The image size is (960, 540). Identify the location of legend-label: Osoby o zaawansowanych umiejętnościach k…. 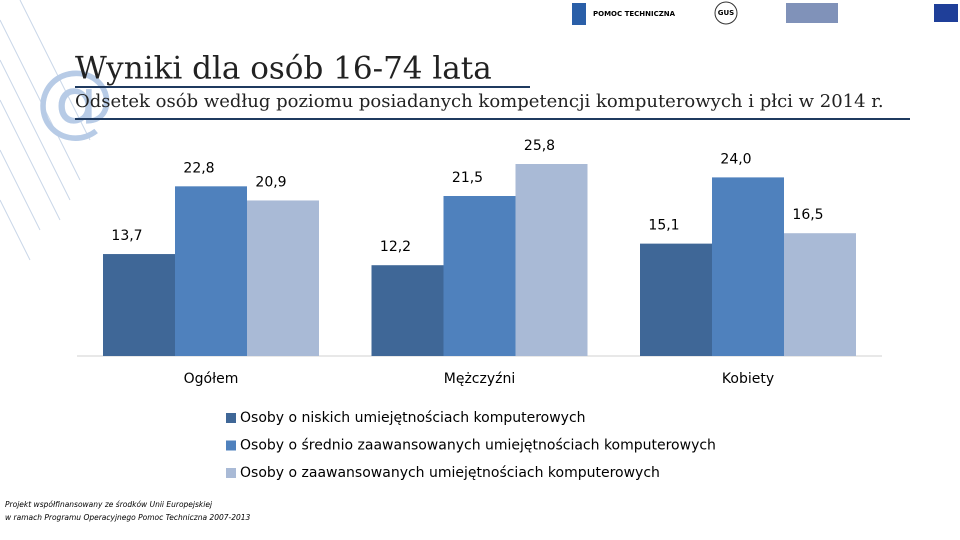
(450, 473).